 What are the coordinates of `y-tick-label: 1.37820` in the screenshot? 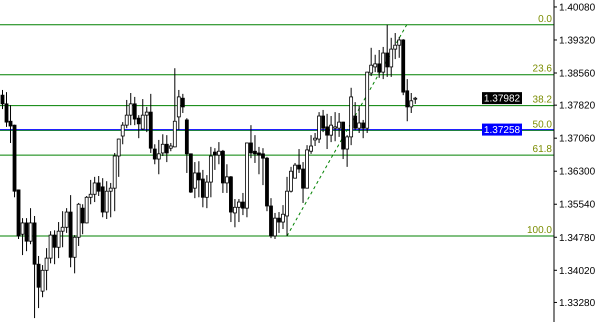 It's located at (577, 106).